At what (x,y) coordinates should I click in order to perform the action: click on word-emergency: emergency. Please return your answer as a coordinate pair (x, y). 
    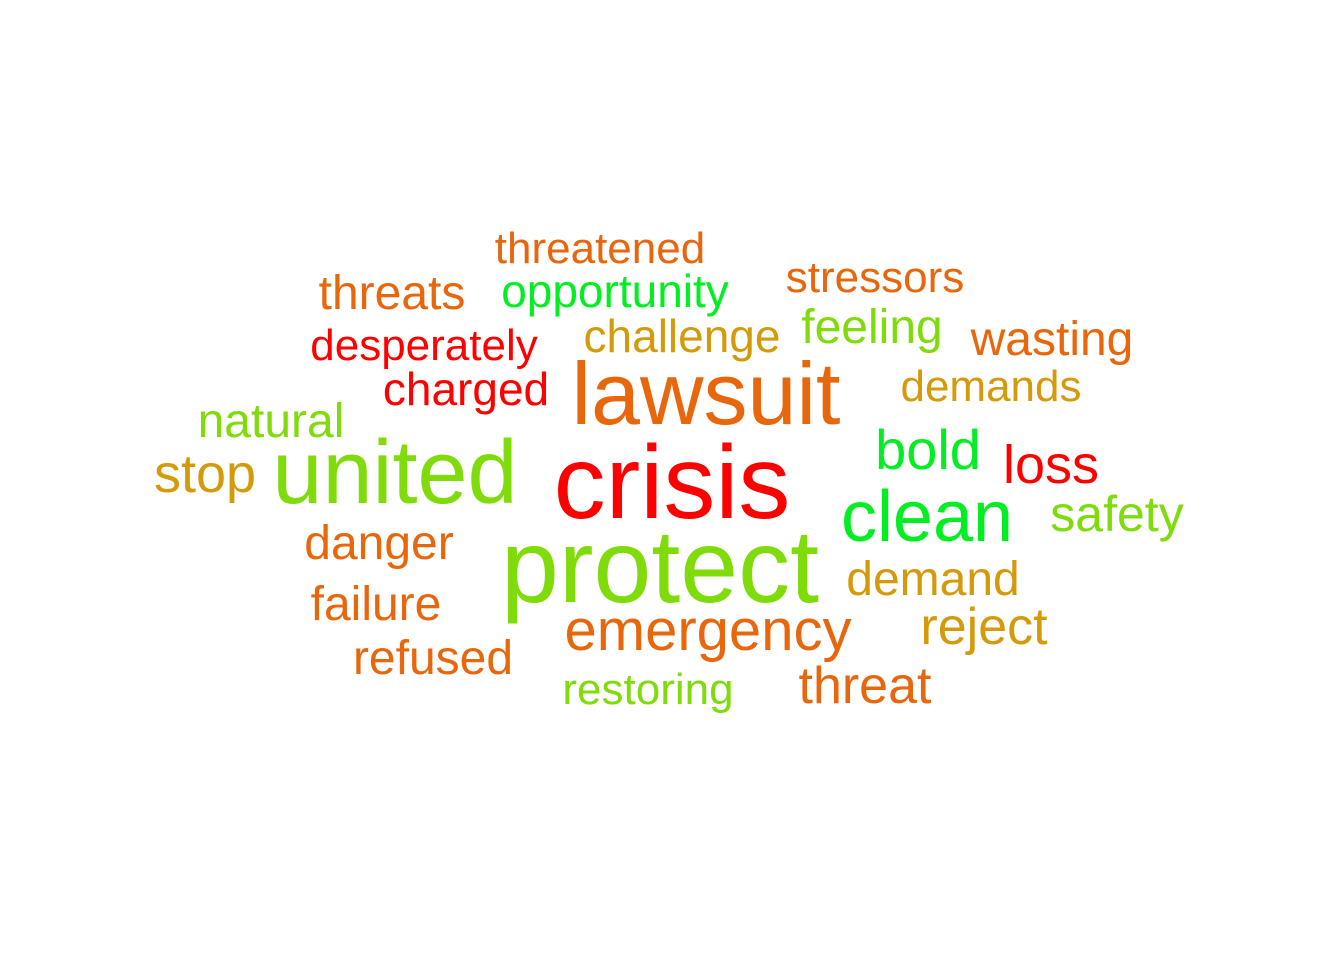
    Looking at the image, I should click on (708, 630).